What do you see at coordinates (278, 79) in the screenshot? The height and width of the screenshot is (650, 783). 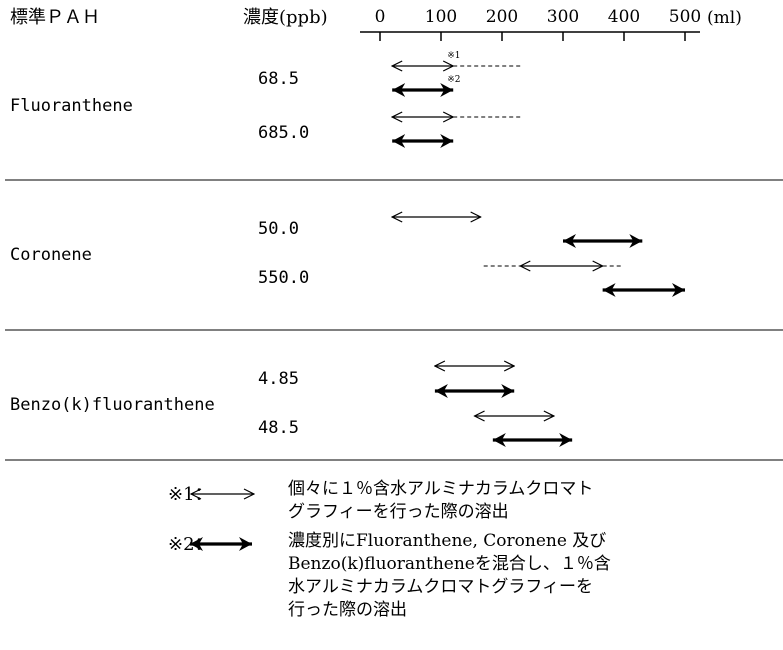 I see `concentration-label: 68.5` at bounding box center [278, 79].